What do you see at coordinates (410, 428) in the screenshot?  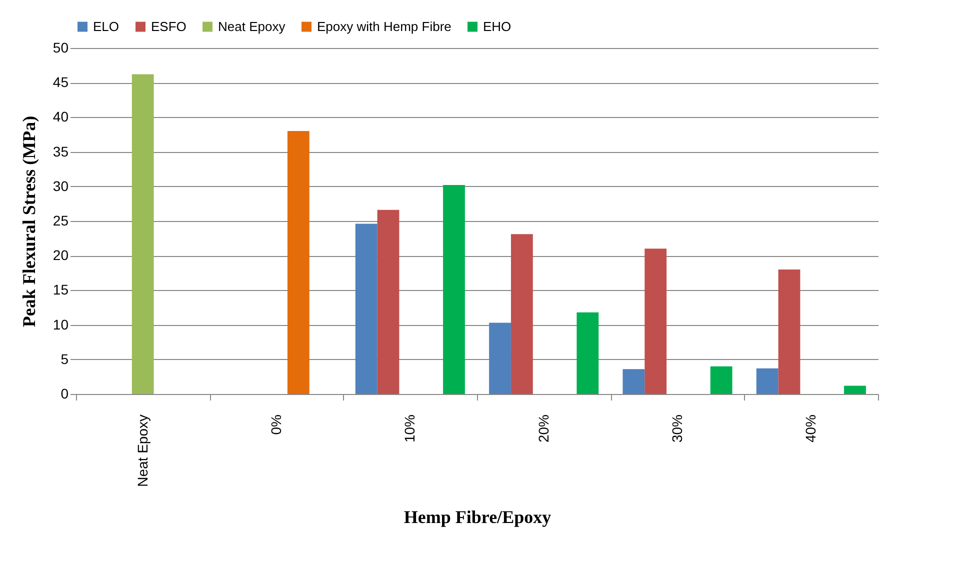 I see `x-tick-label: 10%` at bounding box center [410, 428].